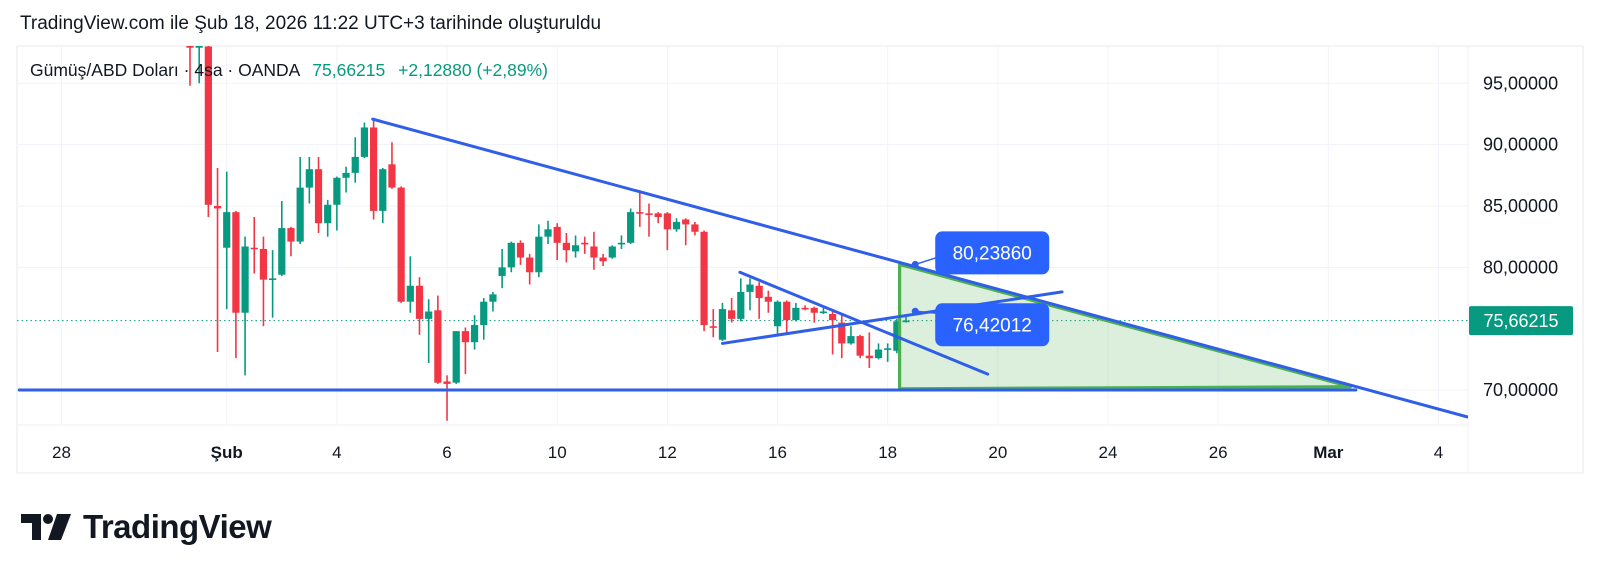 The image size is (1600, 575). What do you see at coordinates (892, 317) in the screenshot?
I see `inner-rising-line` at bounding box center [892, 317].